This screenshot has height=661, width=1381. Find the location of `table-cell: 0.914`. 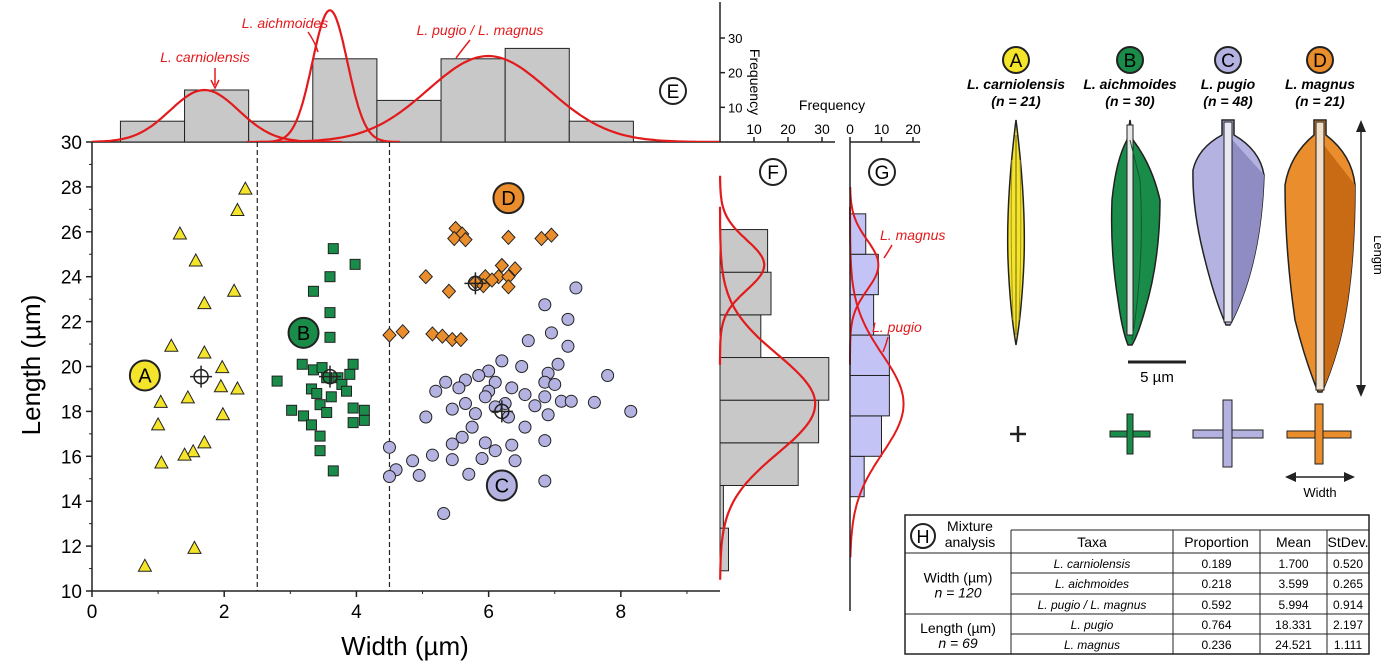

table-cell: 0.914 is located at coordinates (1348, 605).